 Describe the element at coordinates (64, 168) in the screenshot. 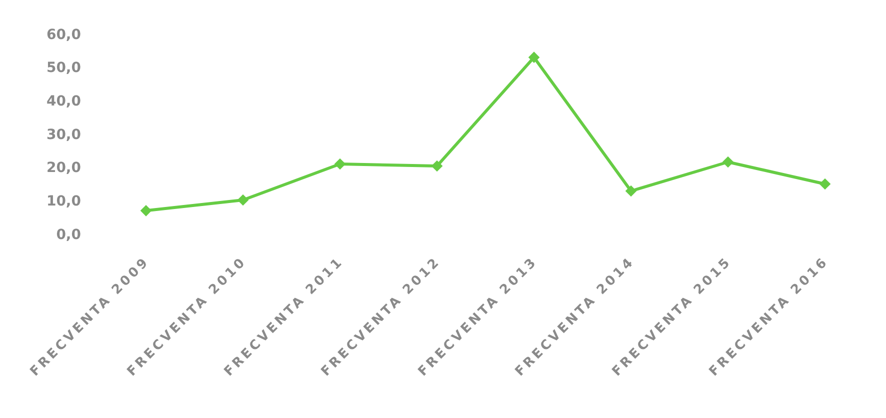

I see `y-tick-label: 20,0` at that location.